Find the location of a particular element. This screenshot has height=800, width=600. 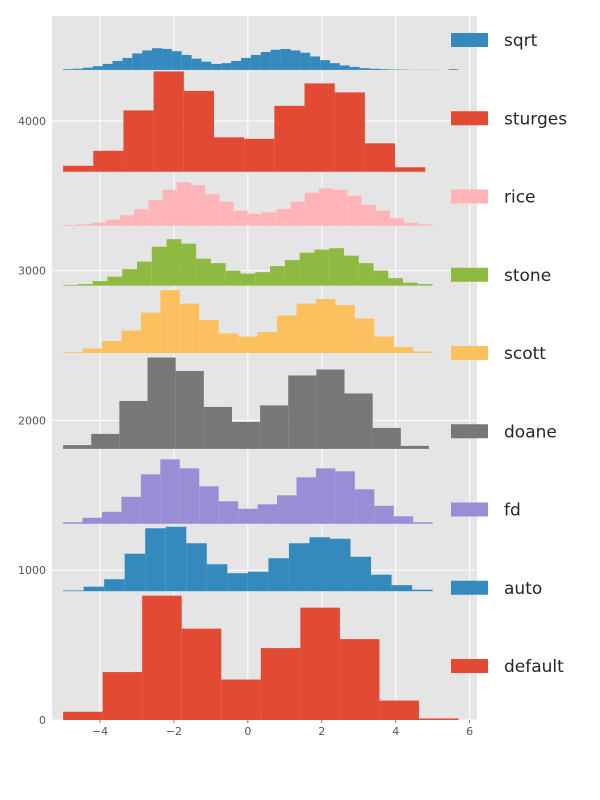

legend-swatch-scott is located at coordinates (469, 353).